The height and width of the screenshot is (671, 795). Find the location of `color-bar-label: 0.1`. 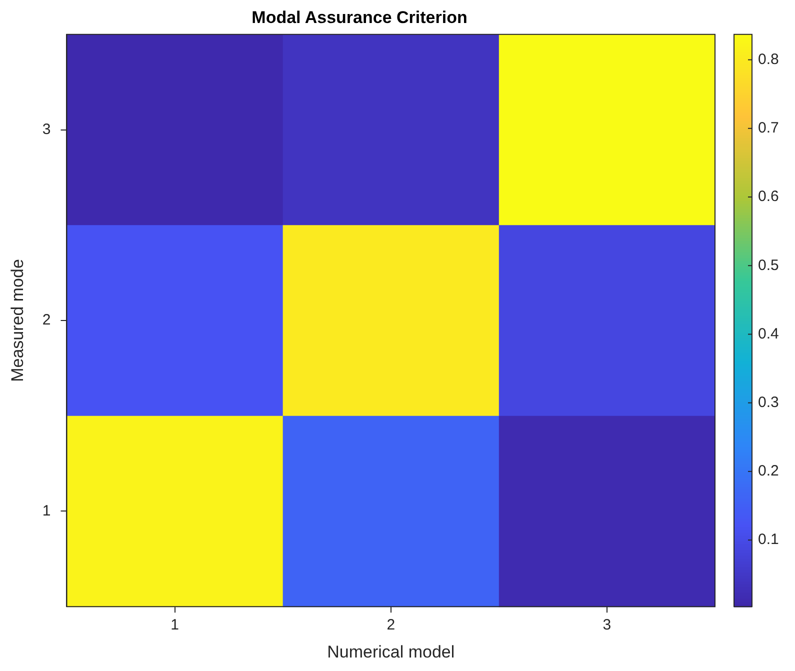

color-bar-label: 0.1 is located at coordinates (768, 539).